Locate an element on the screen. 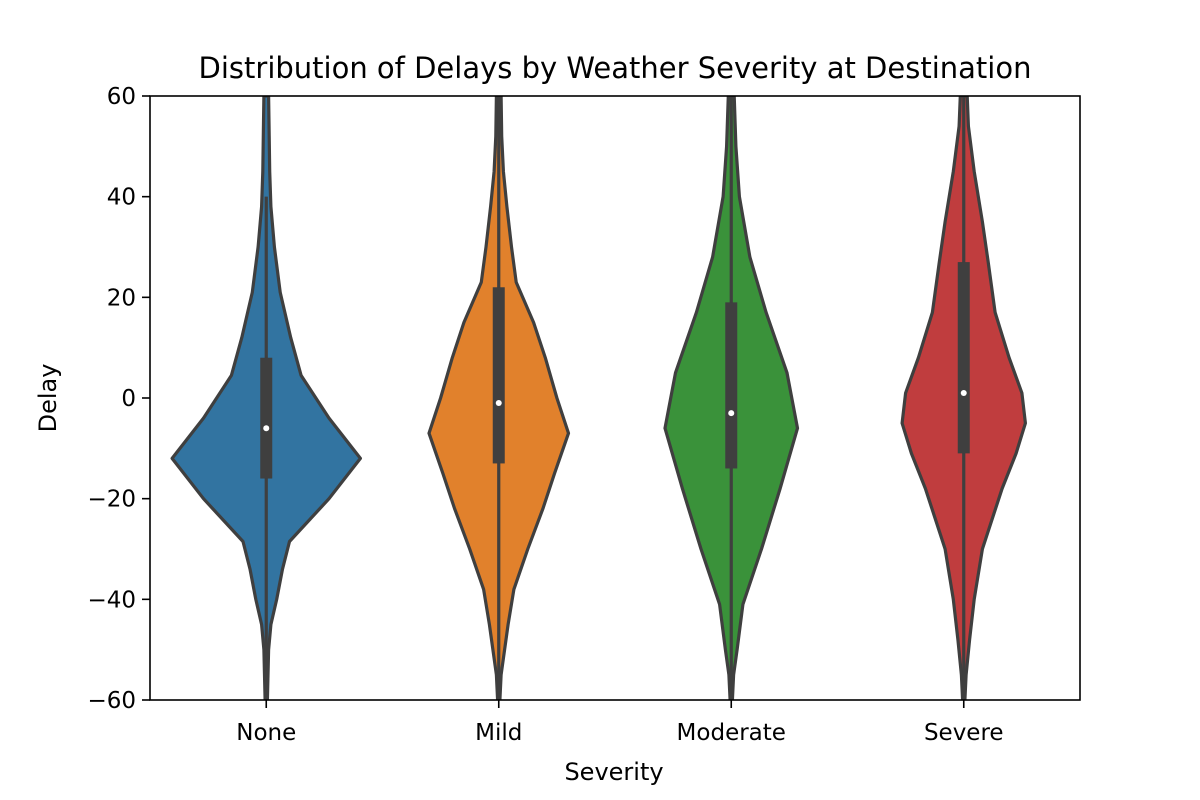 This screenshot has width=1200, height=800. y-axis: −60 −40 −20 0 20 40 60 is located at coordinates (118, 399).